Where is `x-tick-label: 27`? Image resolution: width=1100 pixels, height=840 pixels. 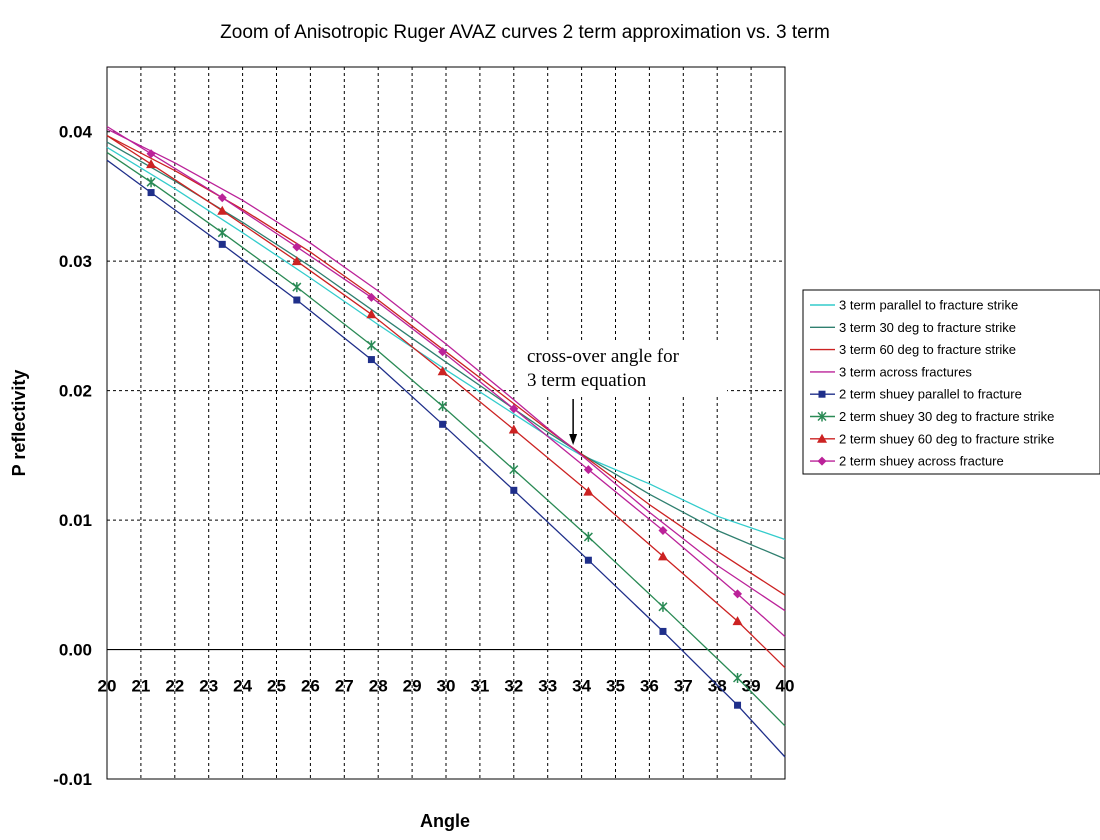
x-tick-label: 27 is located at coordinates (344, 686).